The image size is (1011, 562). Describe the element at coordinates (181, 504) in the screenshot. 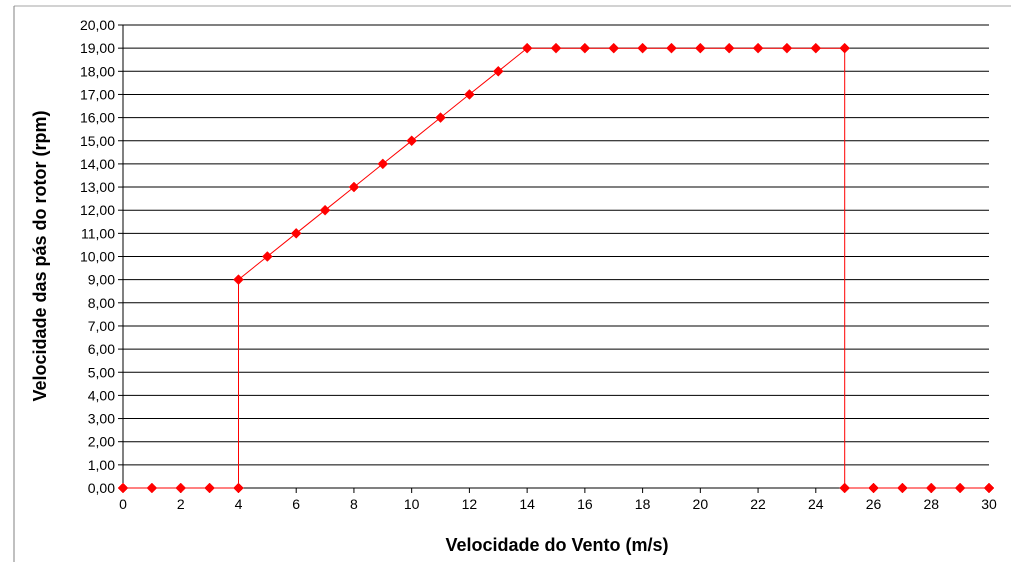

I see `x-tick-label: 2` at that location.